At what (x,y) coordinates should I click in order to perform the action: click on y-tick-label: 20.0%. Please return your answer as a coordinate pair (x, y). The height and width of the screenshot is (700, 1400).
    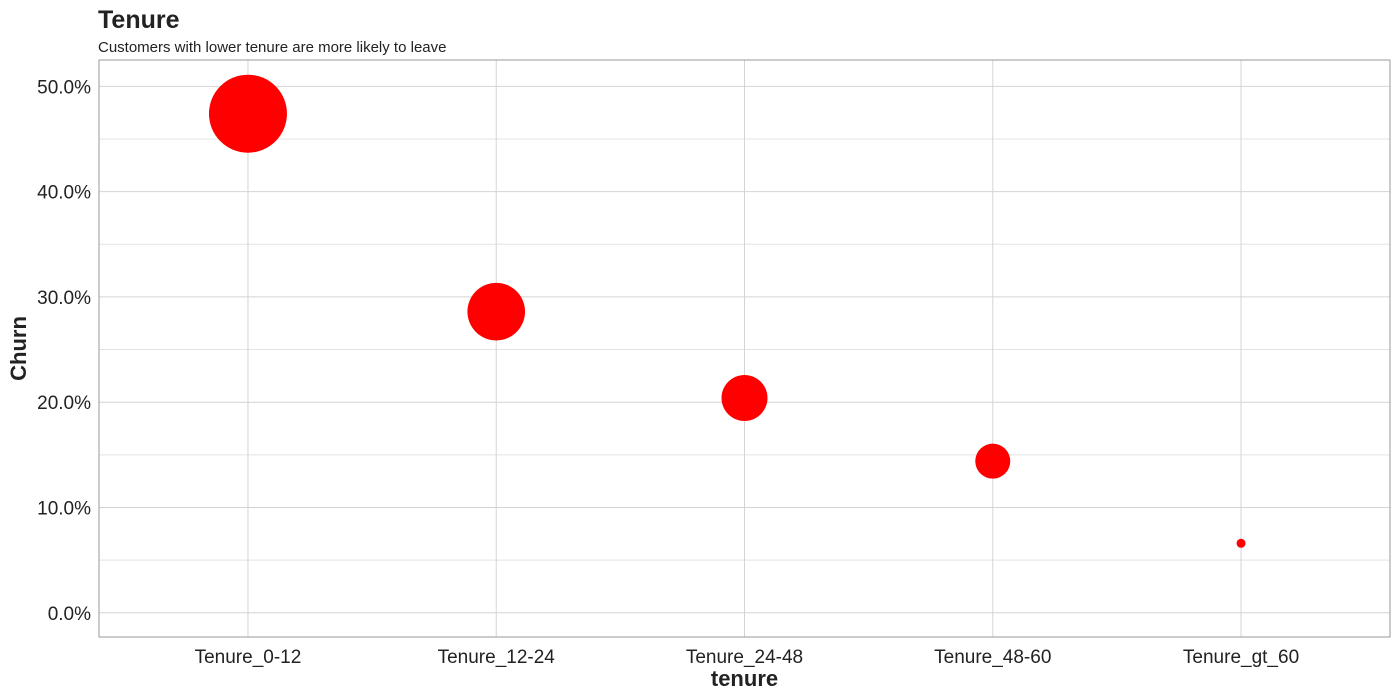
    Looking at the image, I should click on (64, 403).